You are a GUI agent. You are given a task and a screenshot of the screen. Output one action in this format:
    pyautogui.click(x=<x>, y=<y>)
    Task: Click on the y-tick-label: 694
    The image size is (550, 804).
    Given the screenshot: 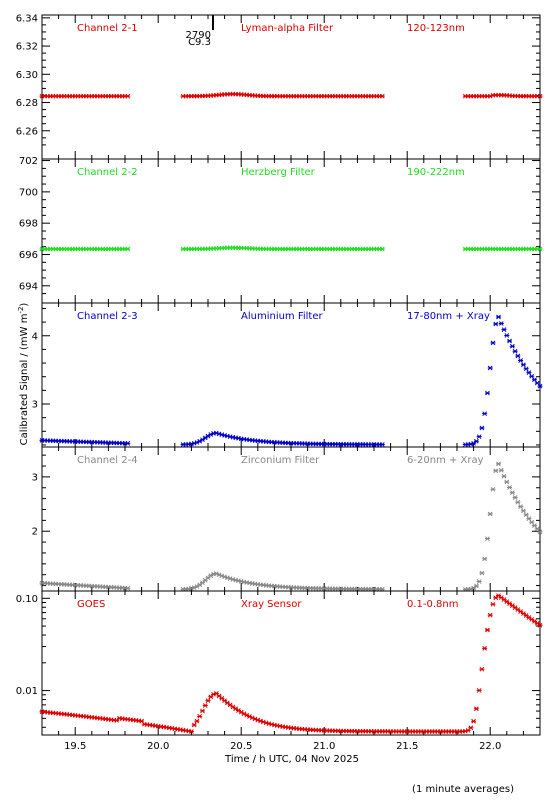 What is the action you would take?
    pyautogui.click(x=28, y=286)
    